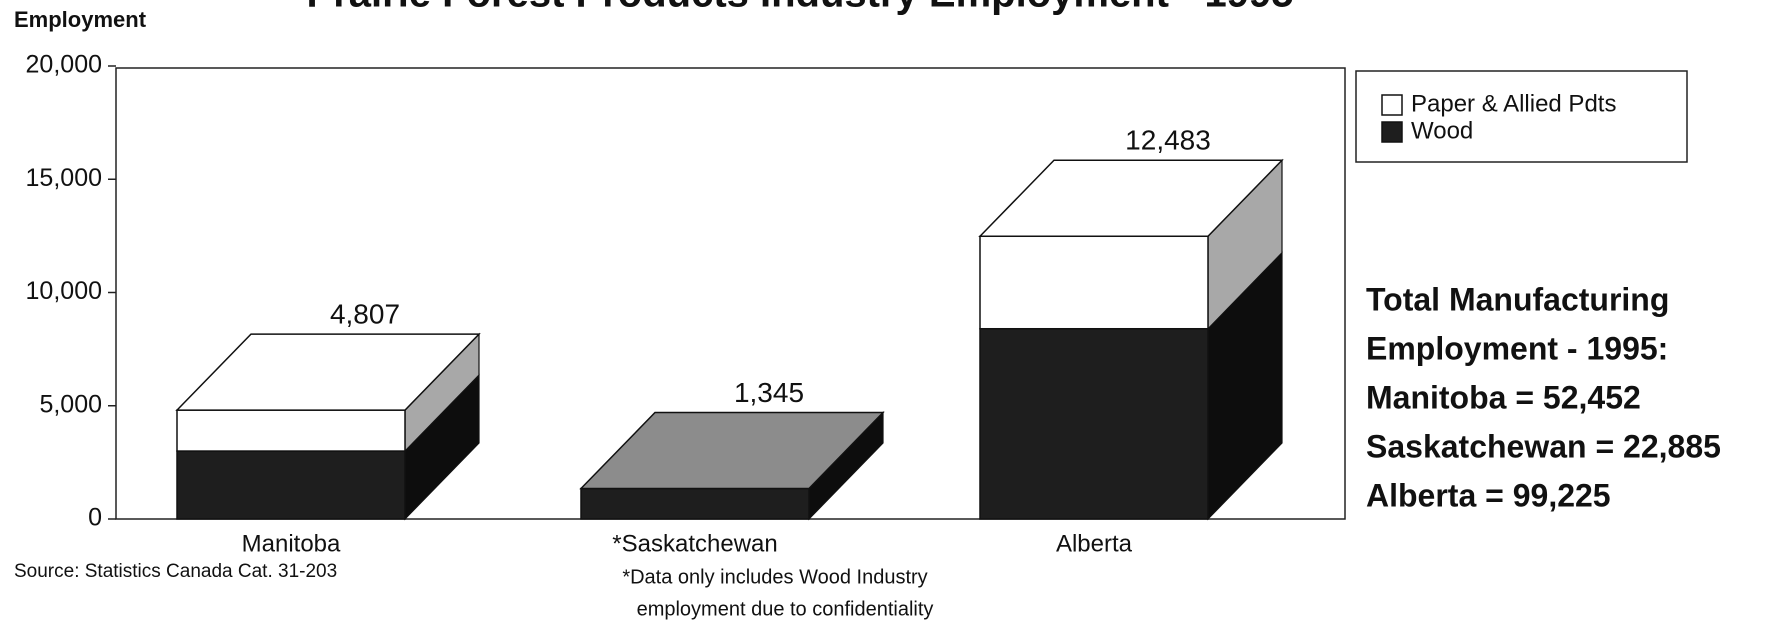 Image resolution: width=1778 pixels, height=620 pixels. Describe the element at coordinates (64, 178) in the screenshot. I see `y-tick-label: 15,000` at that location.